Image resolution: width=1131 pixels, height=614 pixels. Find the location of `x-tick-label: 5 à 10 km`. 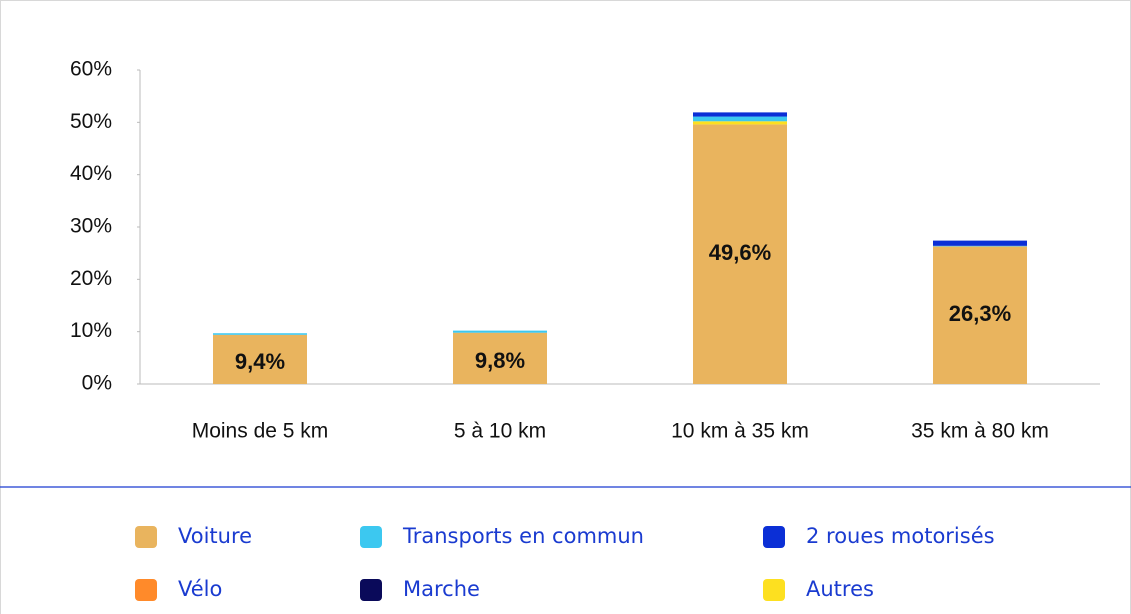

x-tick-label: 5 à 10 km is located at coordinates (500, 431).